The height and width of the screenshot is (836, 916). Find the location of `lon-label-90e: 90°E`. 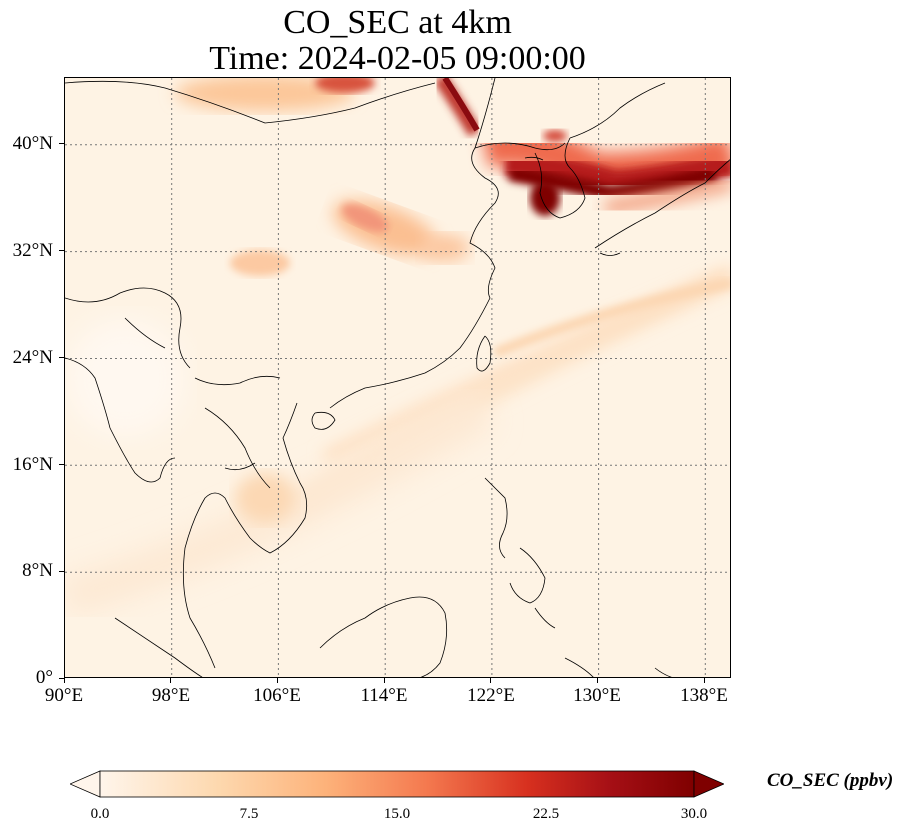

lon-label-90e: 90°E is located at coordinates (64, 695).